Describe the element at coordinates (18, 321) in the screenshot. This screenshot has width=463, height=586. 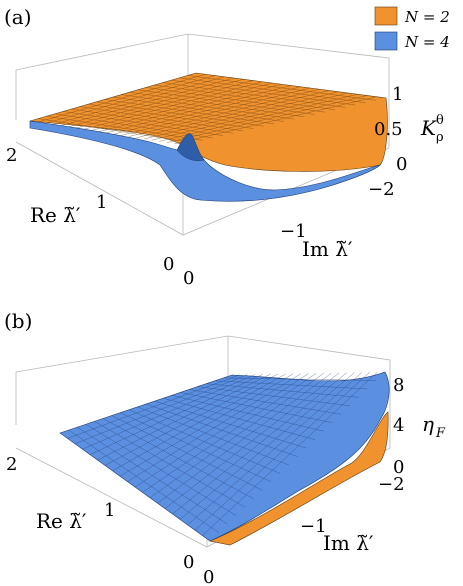
I see `panel-b-label: (b)` at that location.